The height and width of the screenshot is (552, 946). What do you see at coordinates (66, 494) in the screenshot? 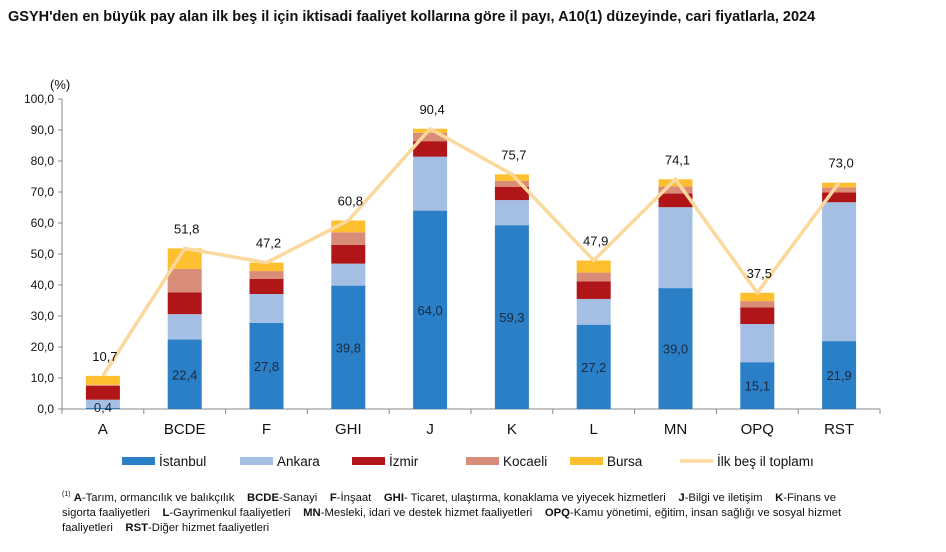
I see `footnote-marker: (1)` at bounding box center [66, 494].